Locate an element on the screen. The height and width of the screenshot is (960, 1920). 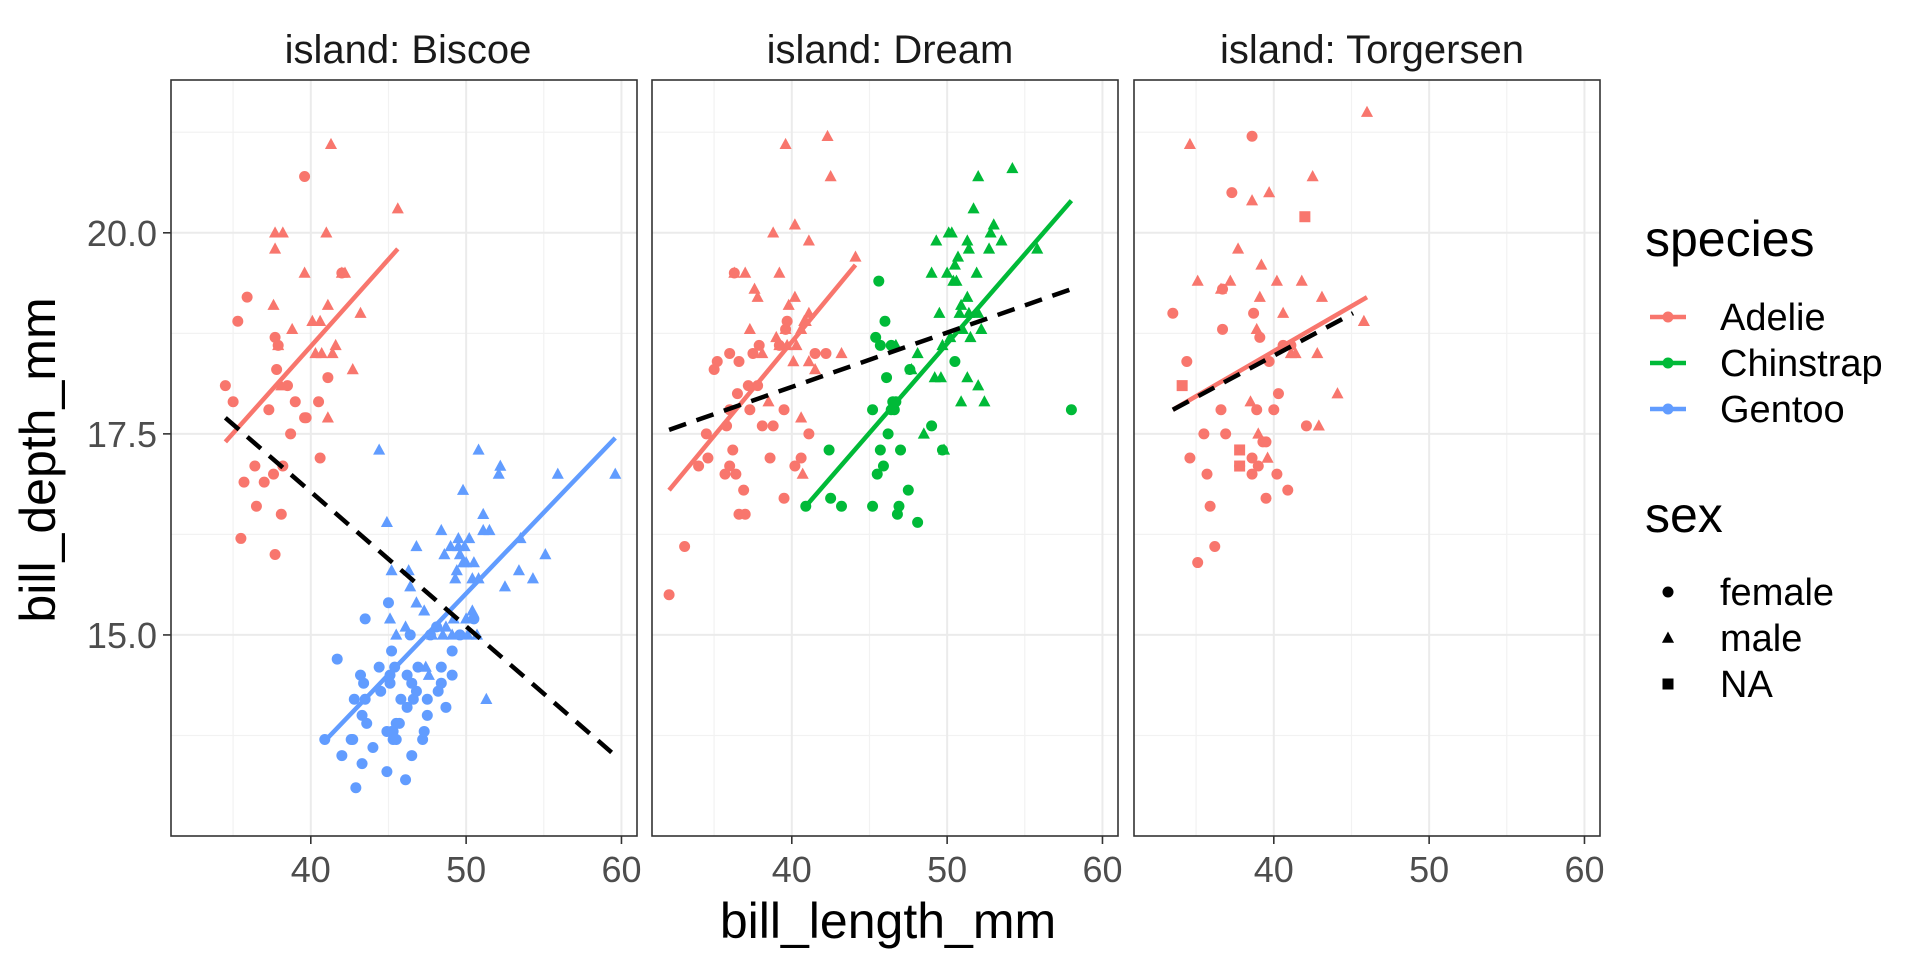
fit-line-gentoo is located at coordinates (470, 589).